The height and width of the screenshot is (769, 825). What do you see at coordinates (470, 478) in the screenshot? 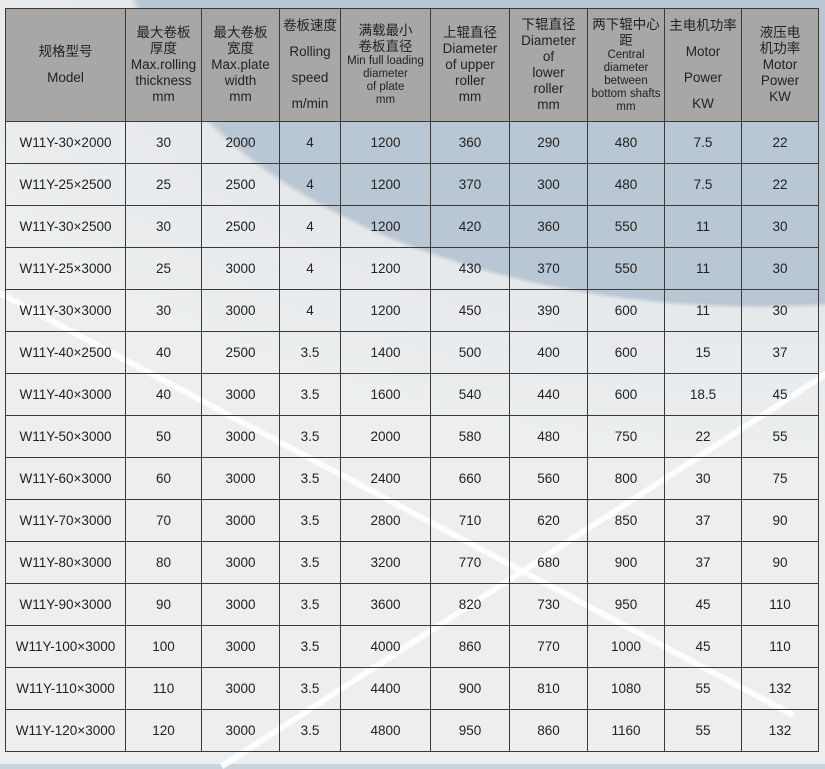
I see `value-cell: 660` at bounding box center [470, 478].